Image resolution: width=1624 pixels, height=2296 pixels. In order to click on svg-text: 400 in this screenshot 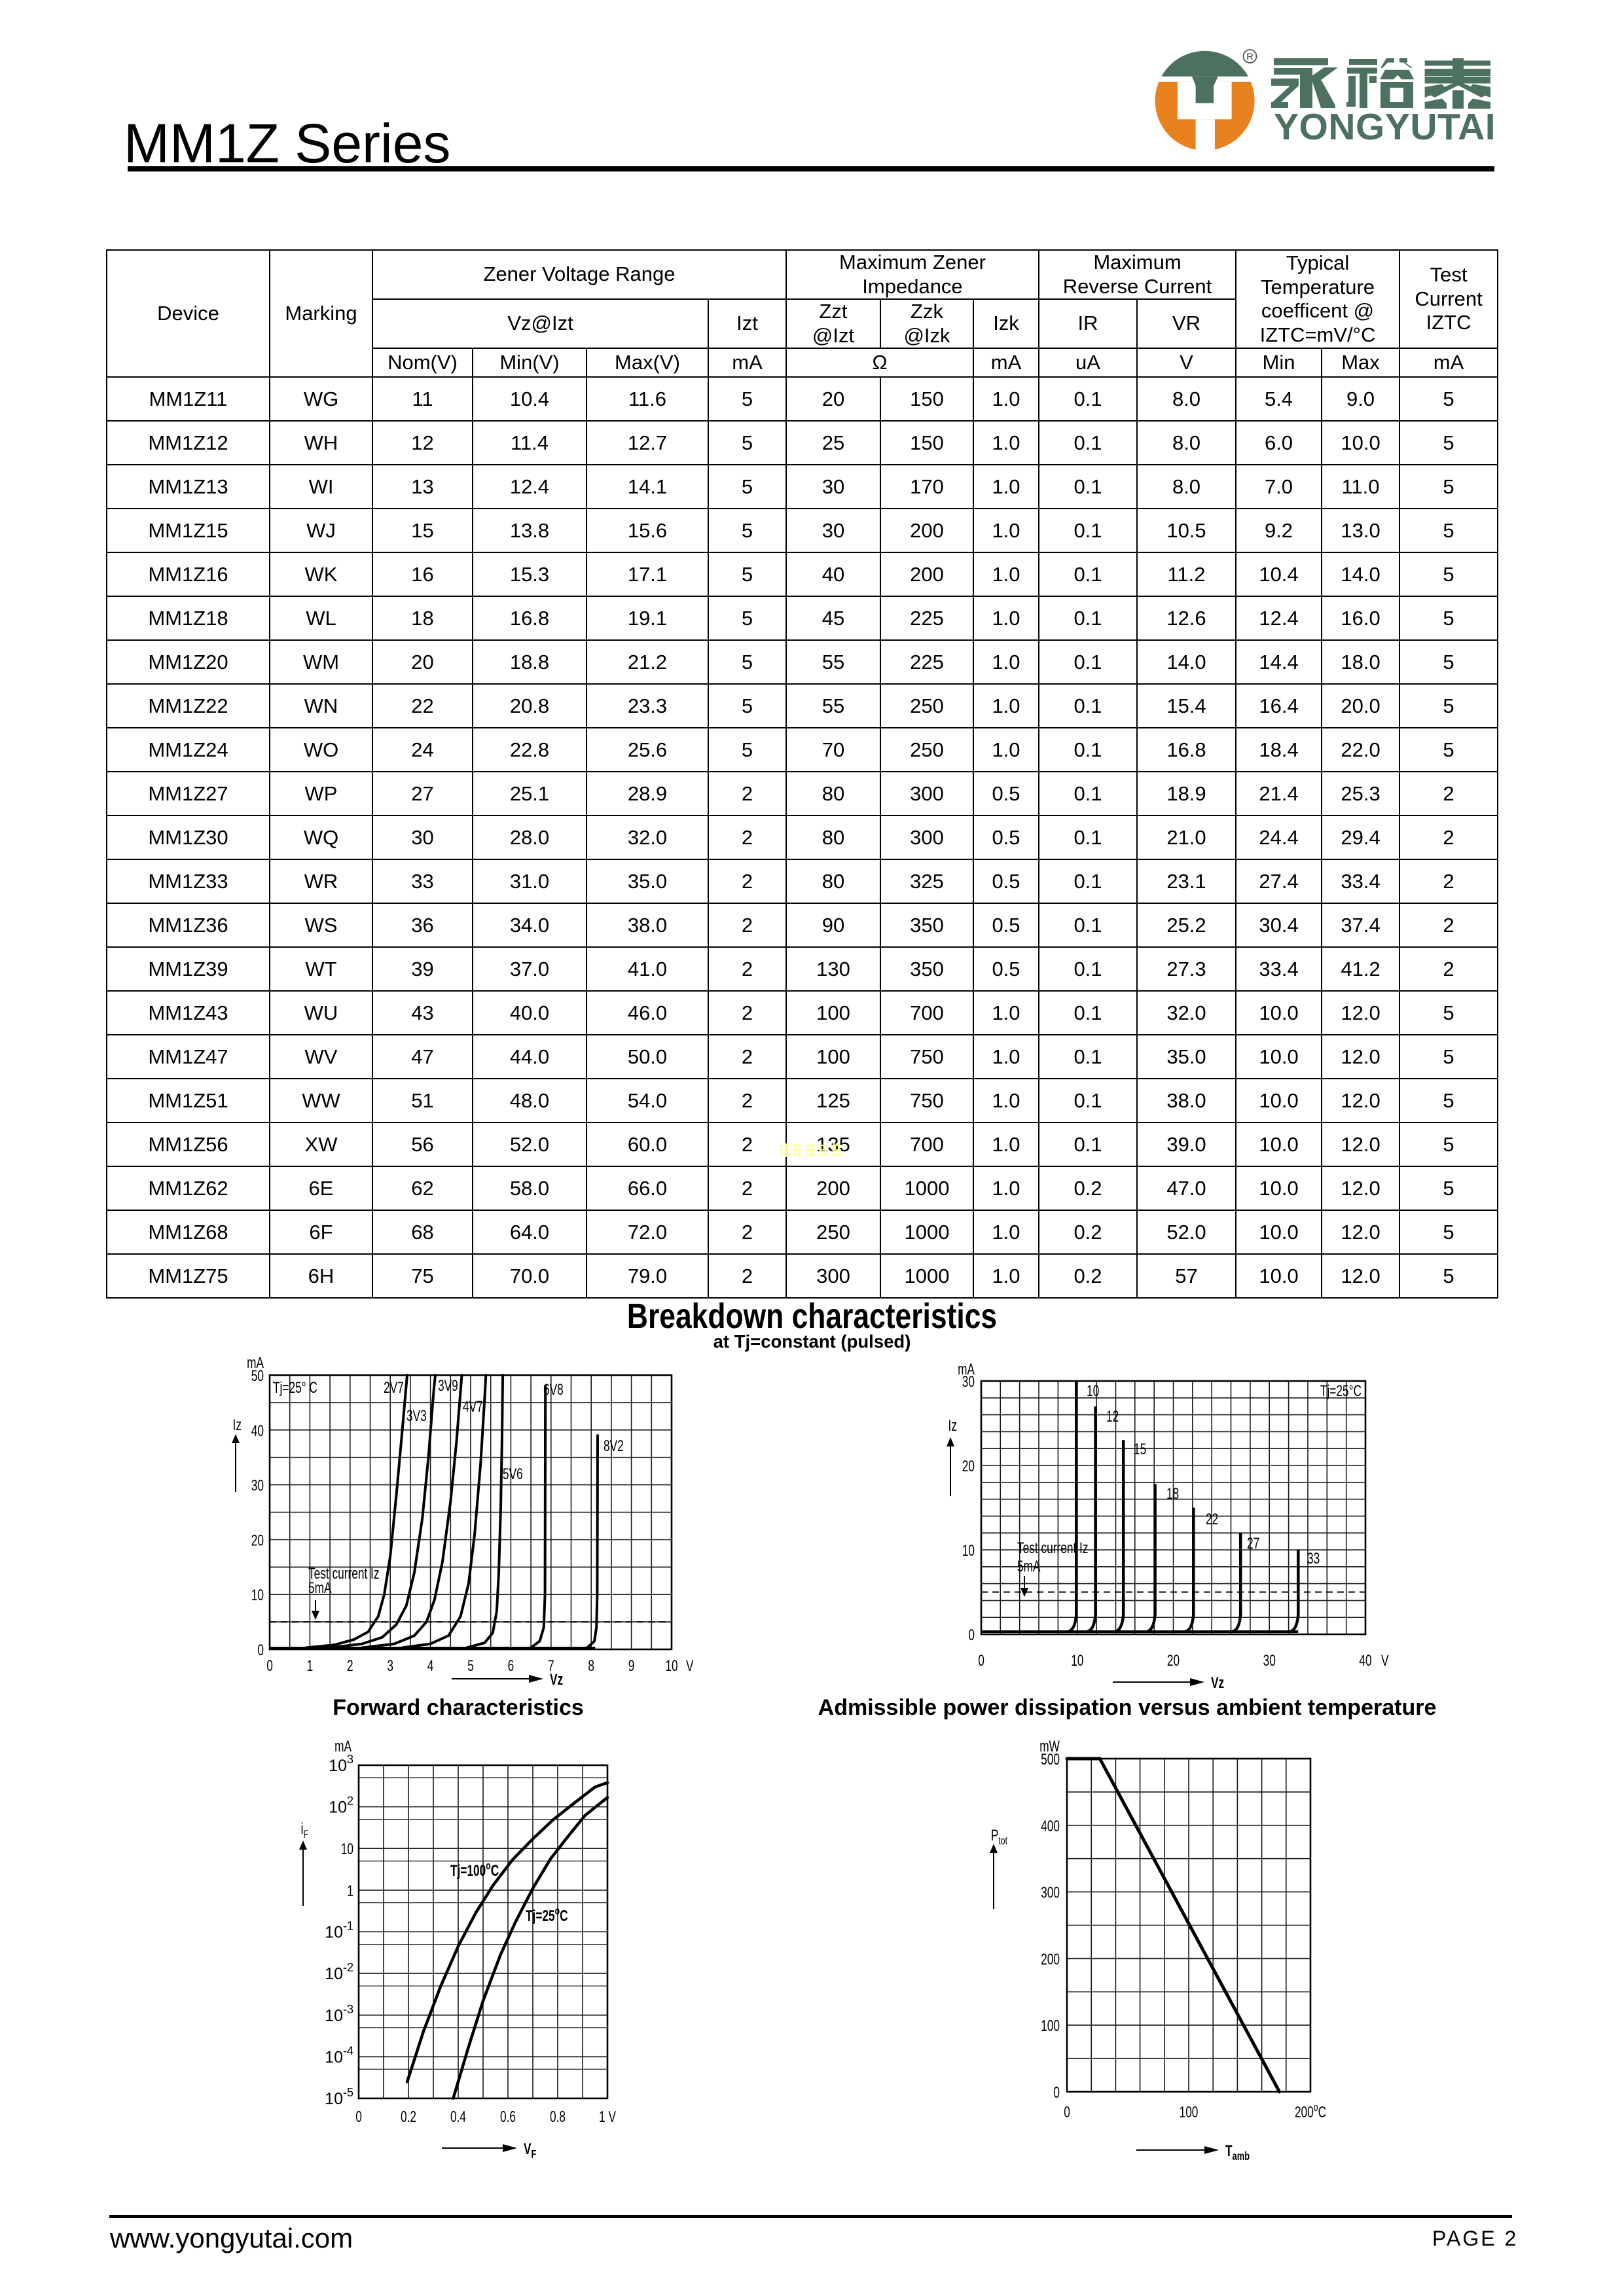, I will do `click(1050, 1826)`.